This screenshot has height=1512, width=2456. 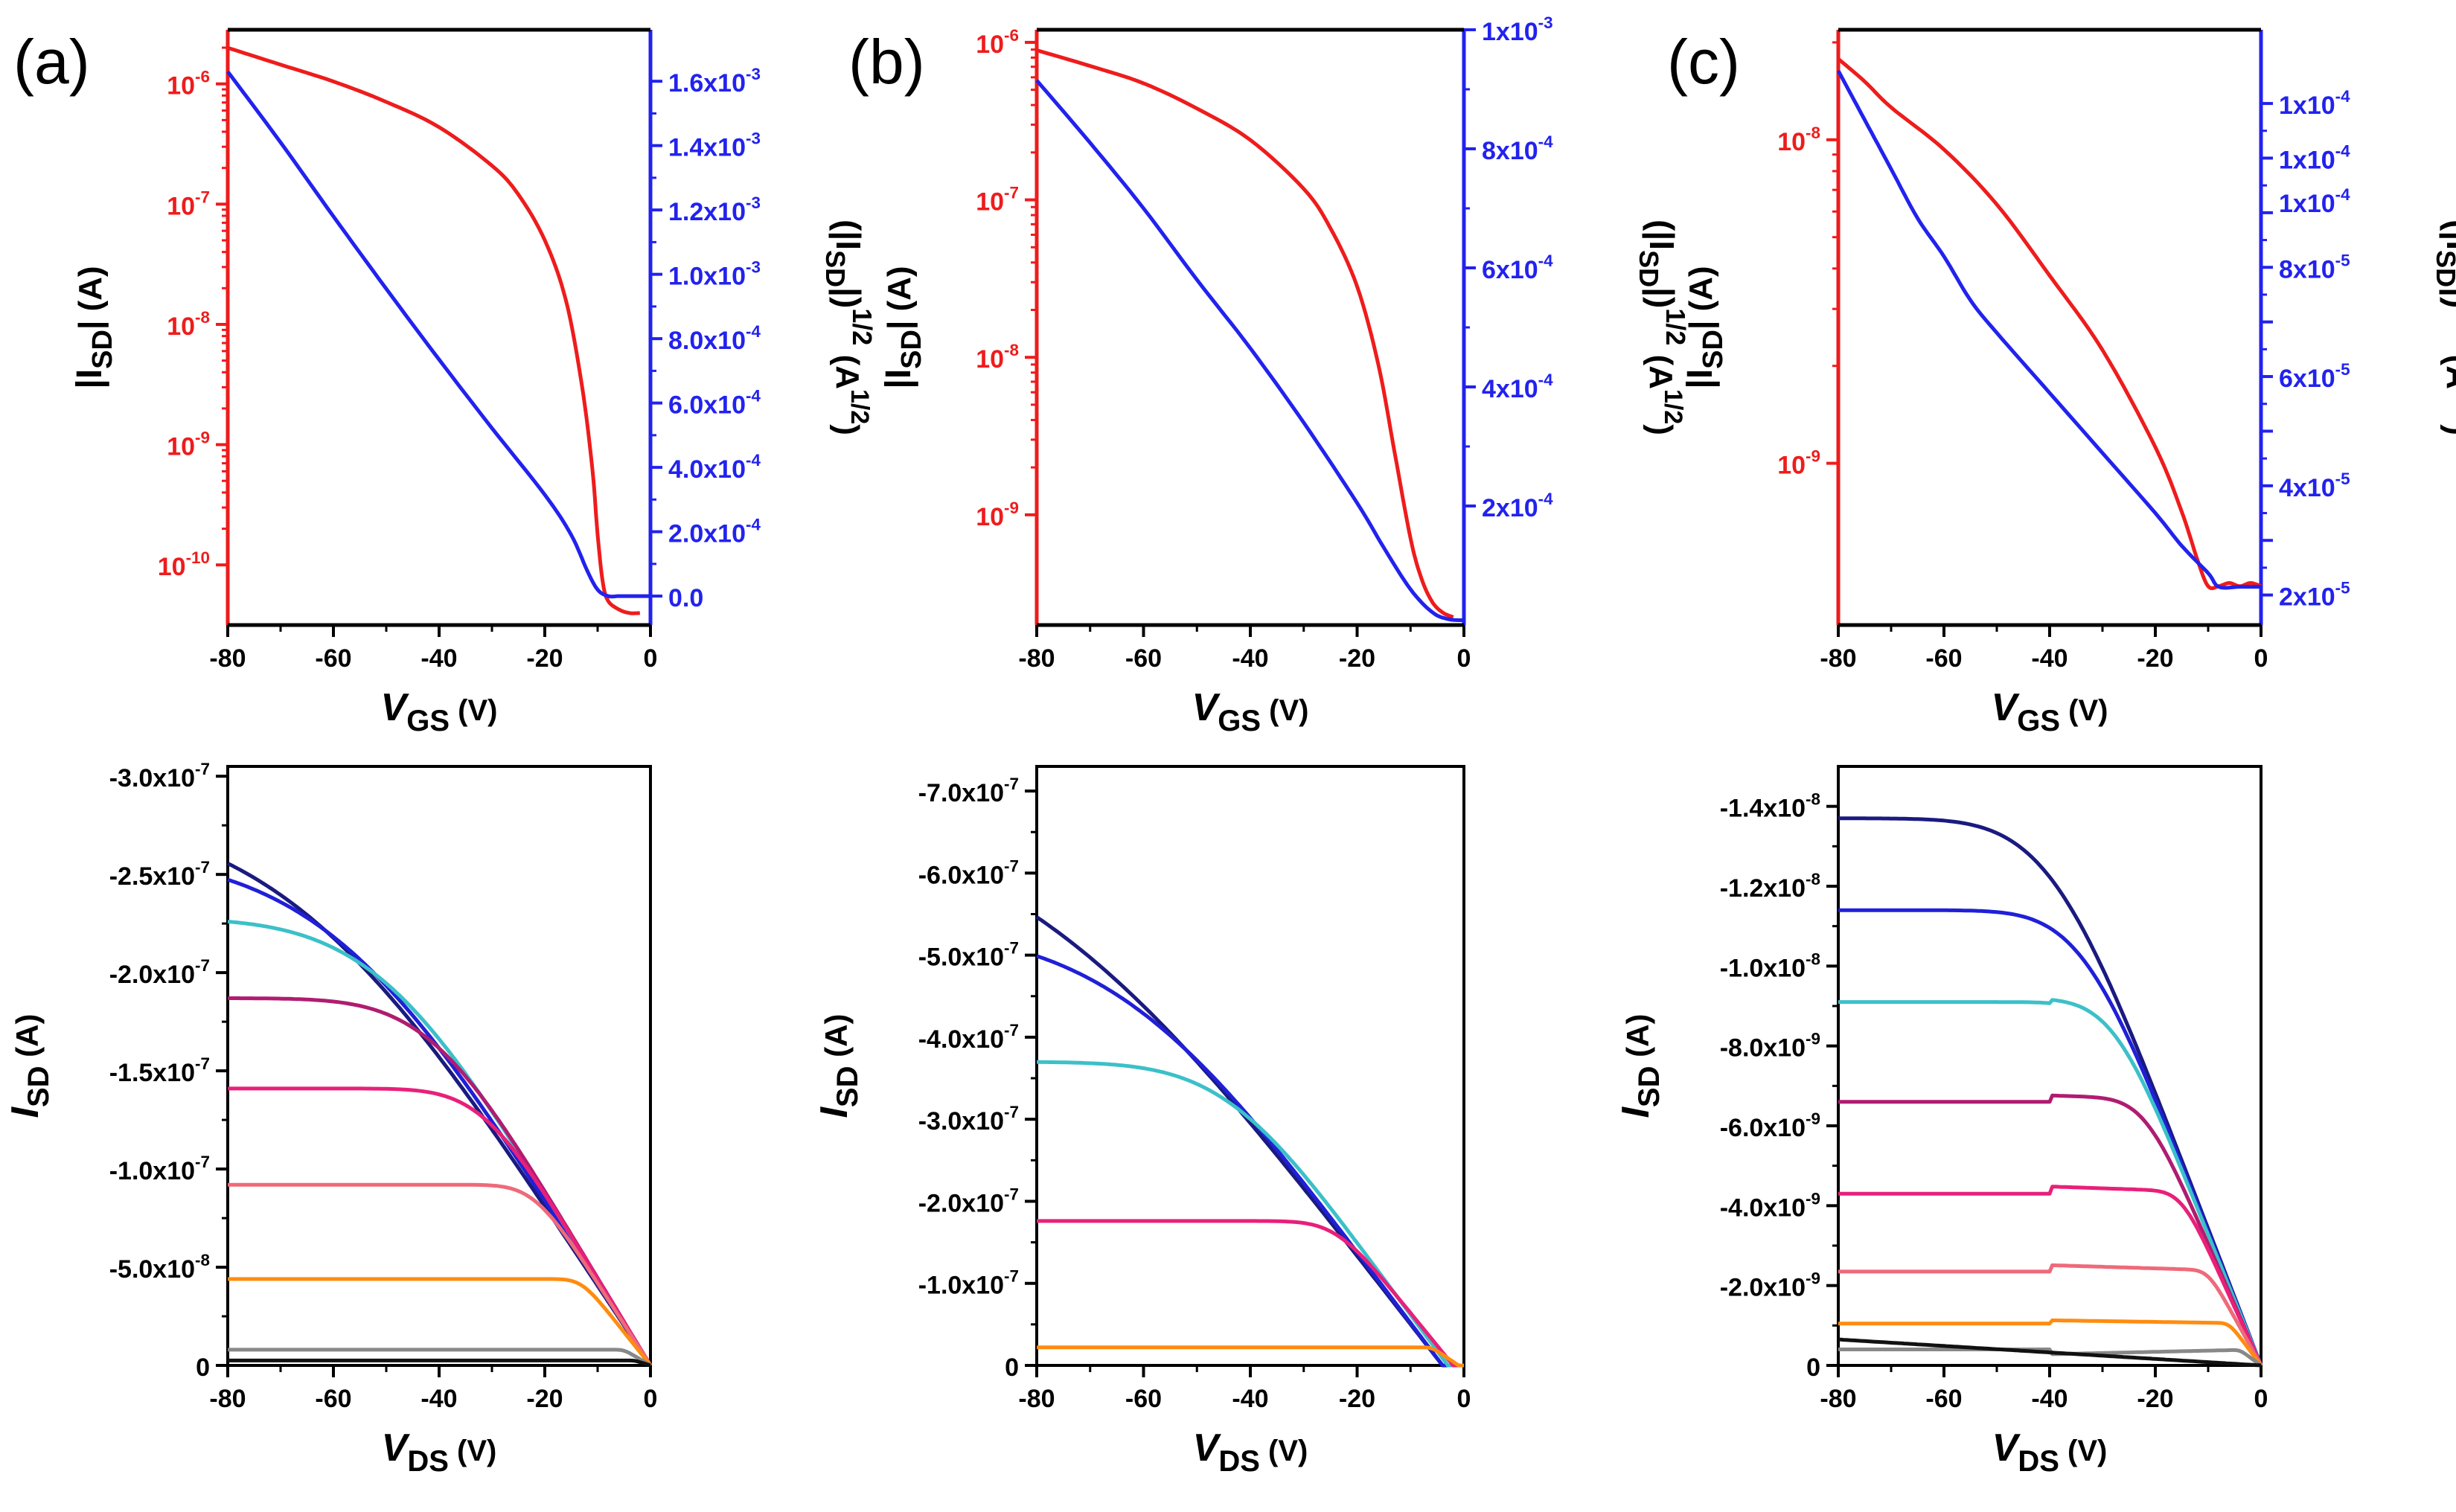 I want to click on a-transfer-ylog-label-3-base: 10, so click(x=181, y=447).